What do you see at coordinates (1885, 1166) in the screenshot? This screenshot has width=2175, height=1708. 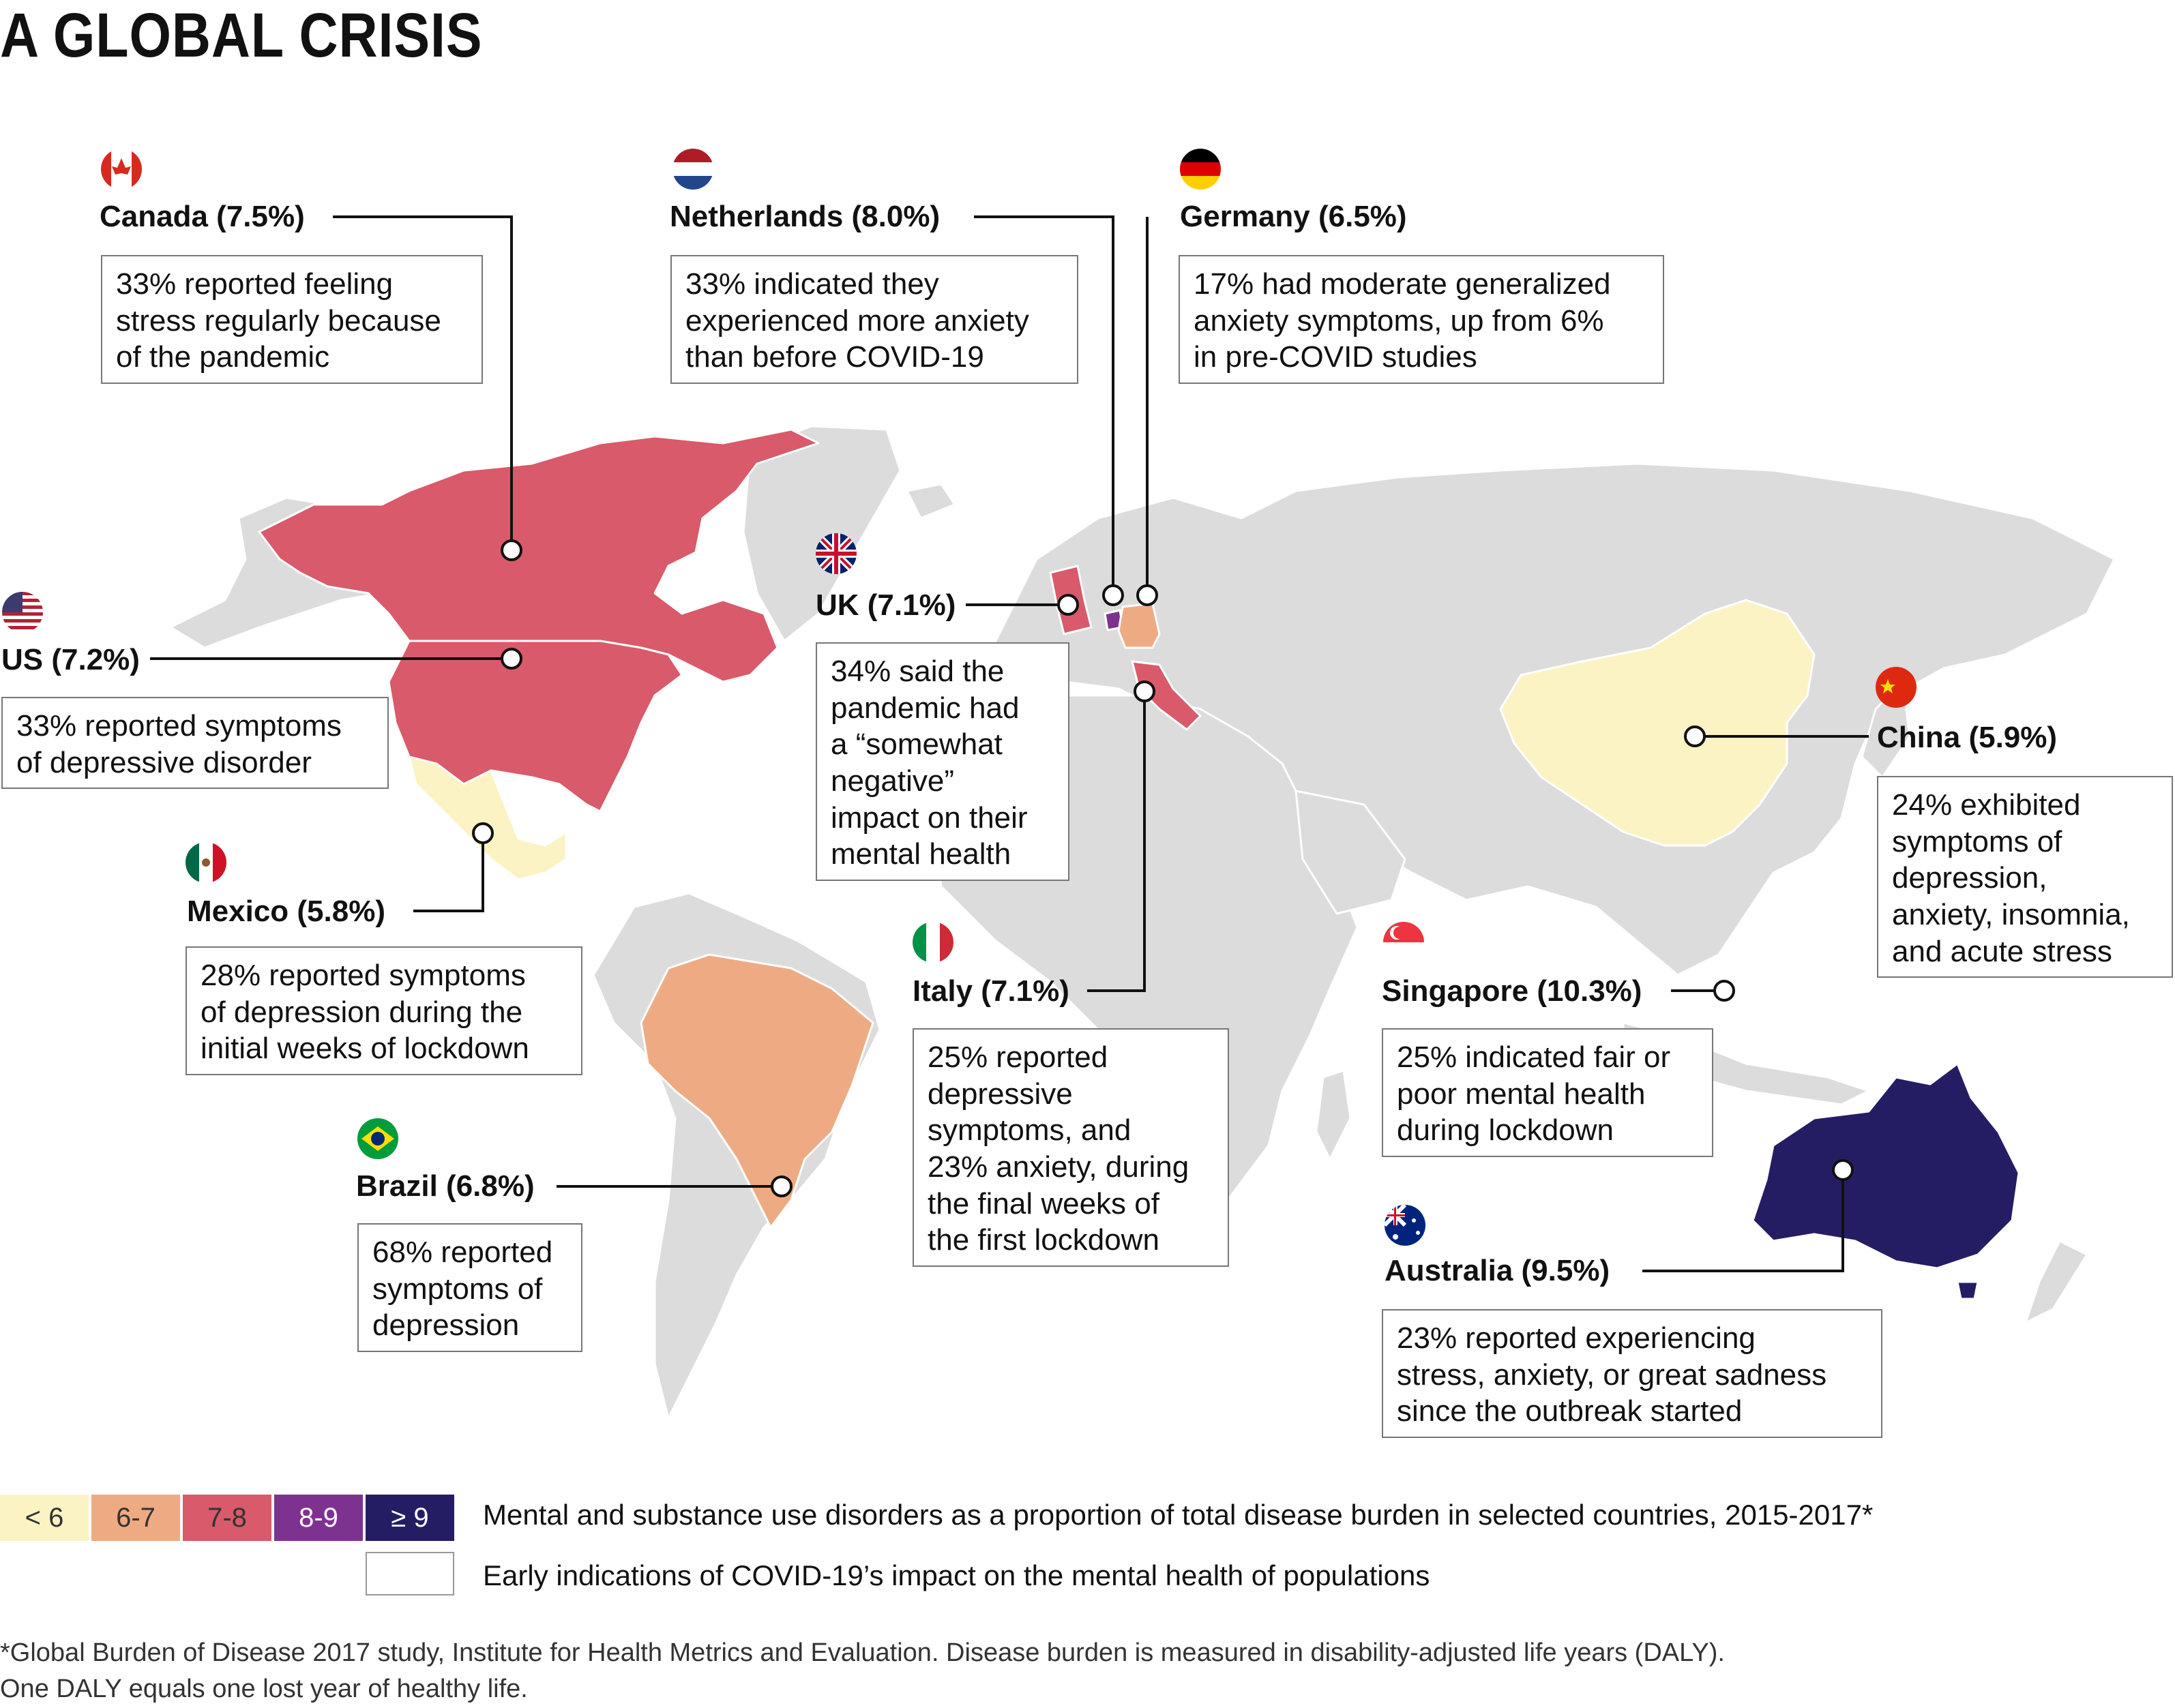 I see `australia-shape` at bounding box center [1885, 1166].